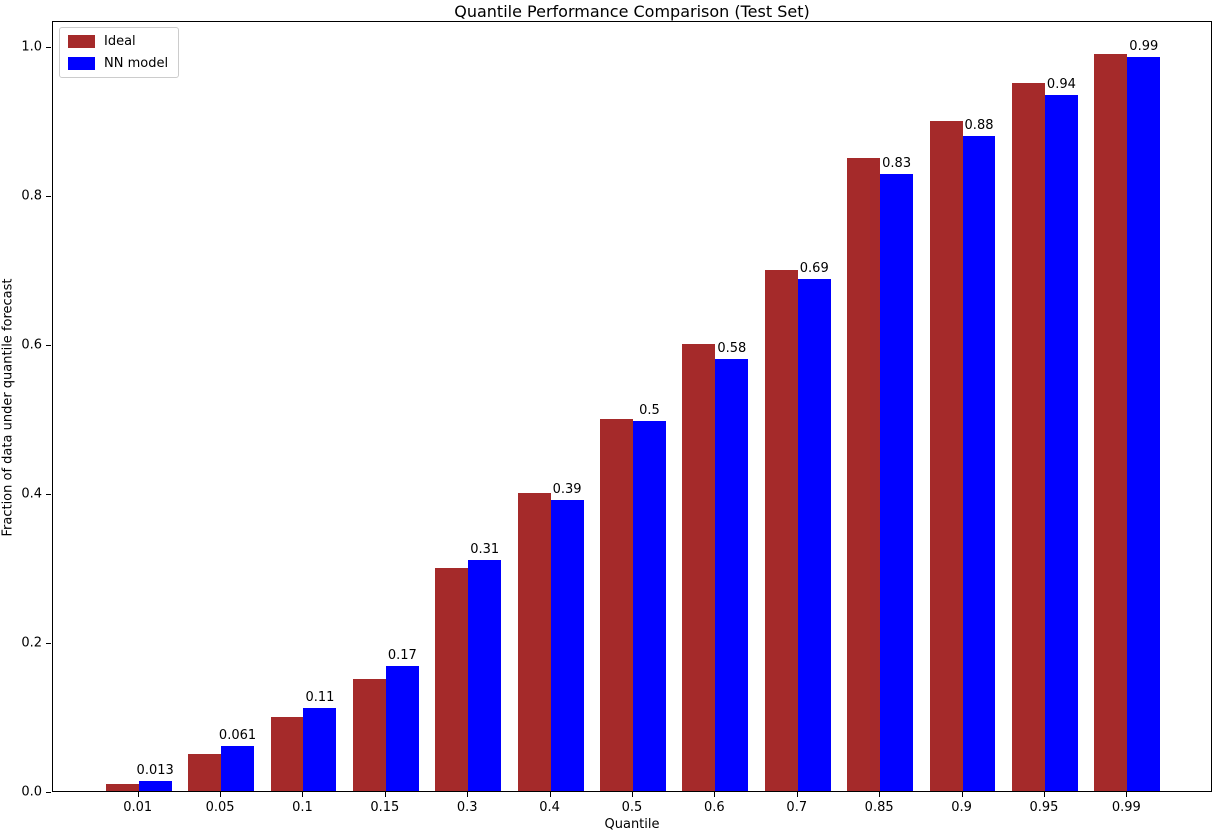 This screenshot has height=835, width=1213. Describe the element at coordinates (119, 52) in the screenshot. I see `legend: Ideal NN model` at that location.